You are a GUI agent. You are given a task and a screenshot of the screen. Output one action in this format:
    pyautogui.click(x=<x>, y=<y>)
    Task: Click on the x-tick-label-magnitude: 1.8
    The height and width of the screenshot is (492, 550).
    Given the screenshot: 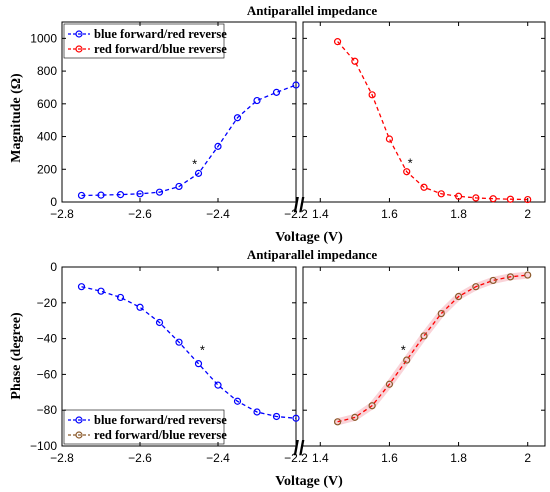 What is the action you would take?
    pyautogui.click(x=458, y=214)
    